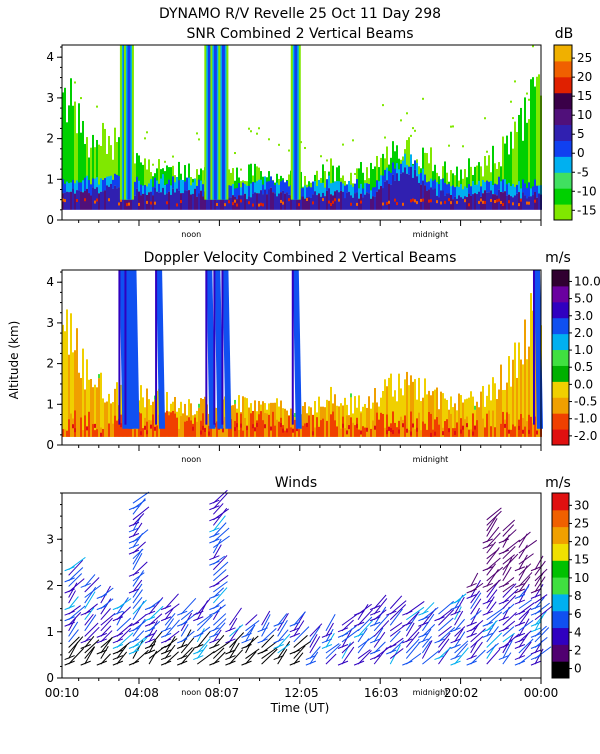  I want to click on y-tick-label: 3, so click(50, 323).